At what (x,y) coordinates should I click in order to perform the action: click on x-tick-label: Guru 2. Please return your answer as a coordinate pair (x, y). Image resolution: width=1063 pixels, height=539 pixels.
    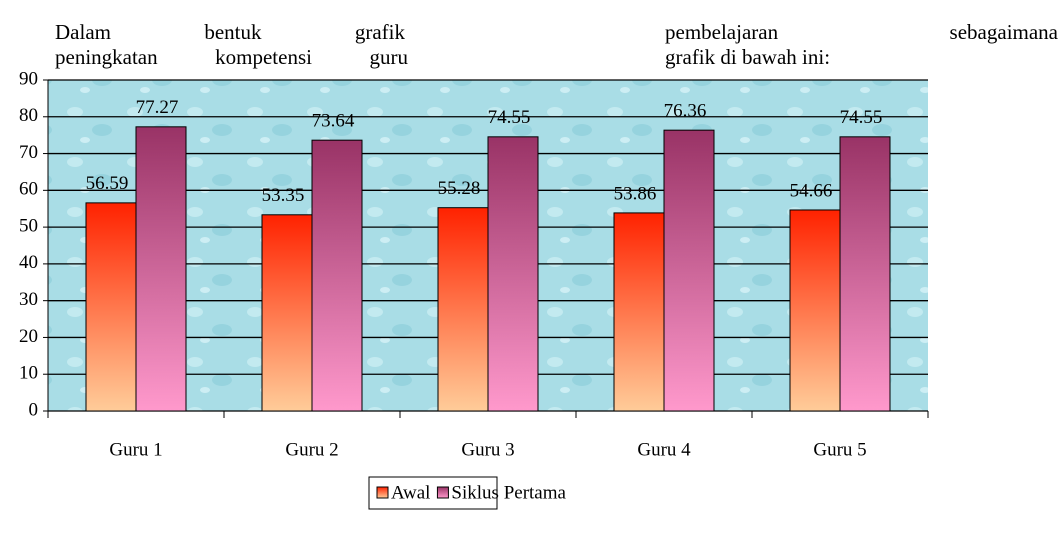
    Looking at the image, I should click on (311, 449).